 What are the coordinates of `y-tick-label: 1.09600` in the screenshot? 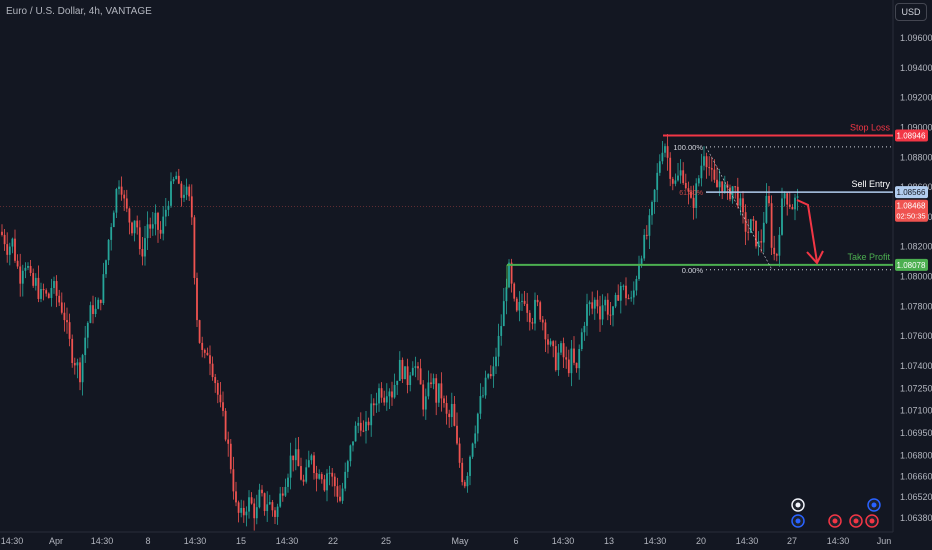 It's located at (916, 38).